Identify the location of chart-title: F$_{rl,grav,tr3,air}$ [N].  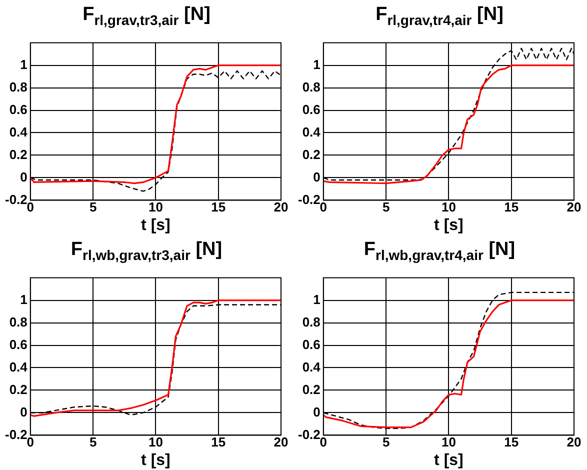
(147, 16).